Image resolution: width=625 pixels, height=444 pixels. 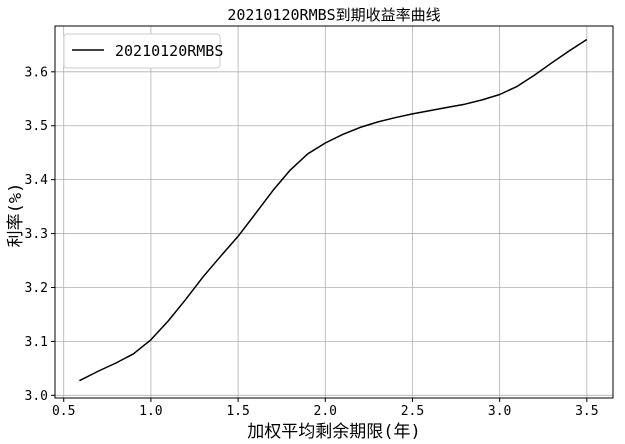 What do you see at coordinates (499, 411) in the screenshot?
I see `x-tick-label: 3.0` at bounding box center [499, 411].